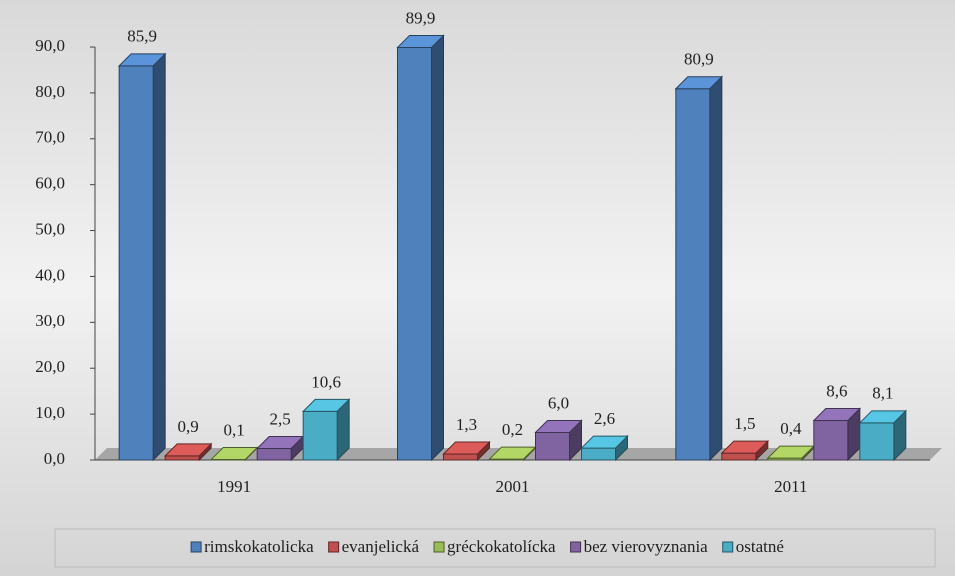 The image size is (955, 576). Describe the element at coordinates (234, 429) in the screenshot. I see `data-label: 0,1` at that location.